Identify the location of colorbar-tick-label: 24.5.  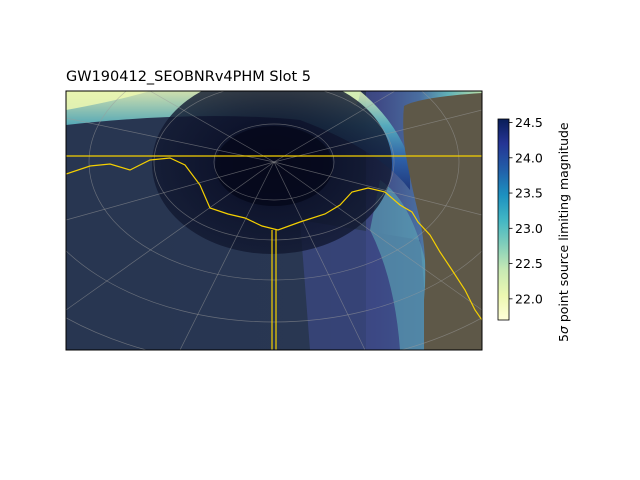
(529, 122).